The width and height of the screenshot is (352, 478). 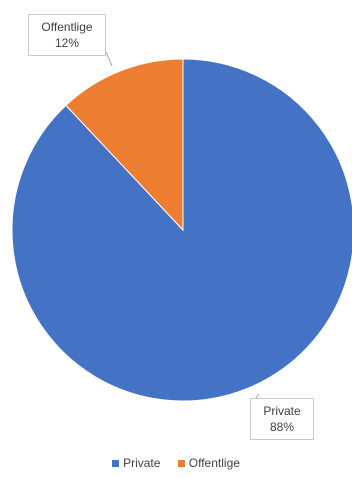 I want to click on data-label-offentlige-name: Offentlige, so click(x=67, y=27).